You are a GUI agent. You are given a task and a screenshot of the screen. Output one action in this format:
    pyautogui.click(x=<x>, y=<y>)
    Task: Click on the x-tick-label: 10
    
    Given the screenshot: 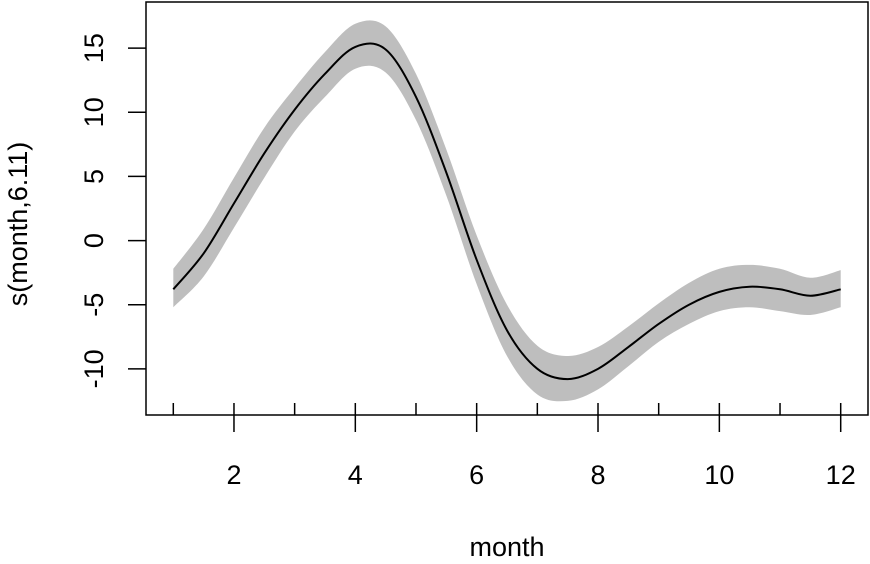 What is the action you would take?
    pyautogui.click(x=719, y=475)
    